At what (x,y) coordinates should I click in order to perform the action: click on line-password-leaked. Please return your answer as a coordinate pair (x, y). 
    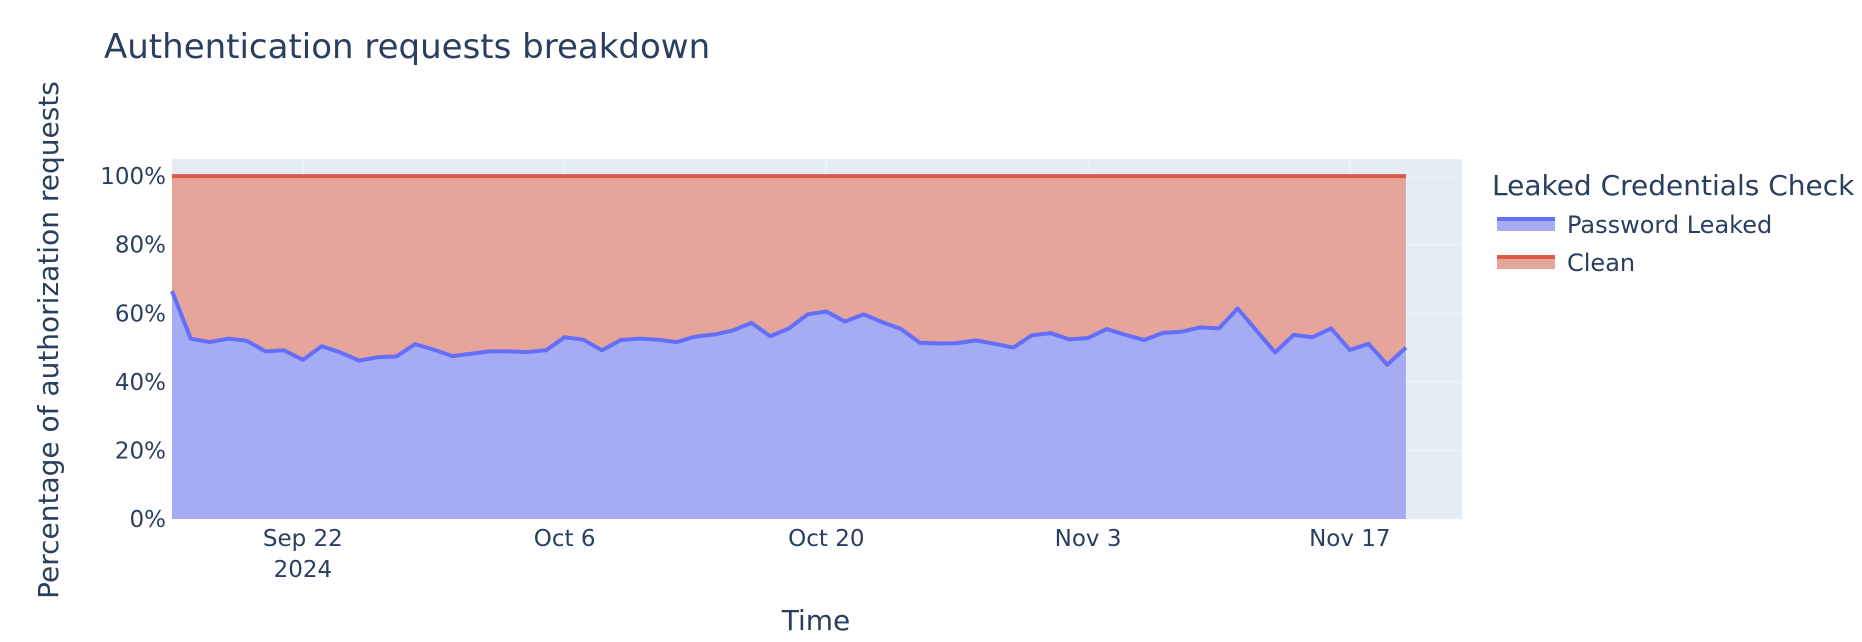
    Looking at the image, I should click on (789, 328).